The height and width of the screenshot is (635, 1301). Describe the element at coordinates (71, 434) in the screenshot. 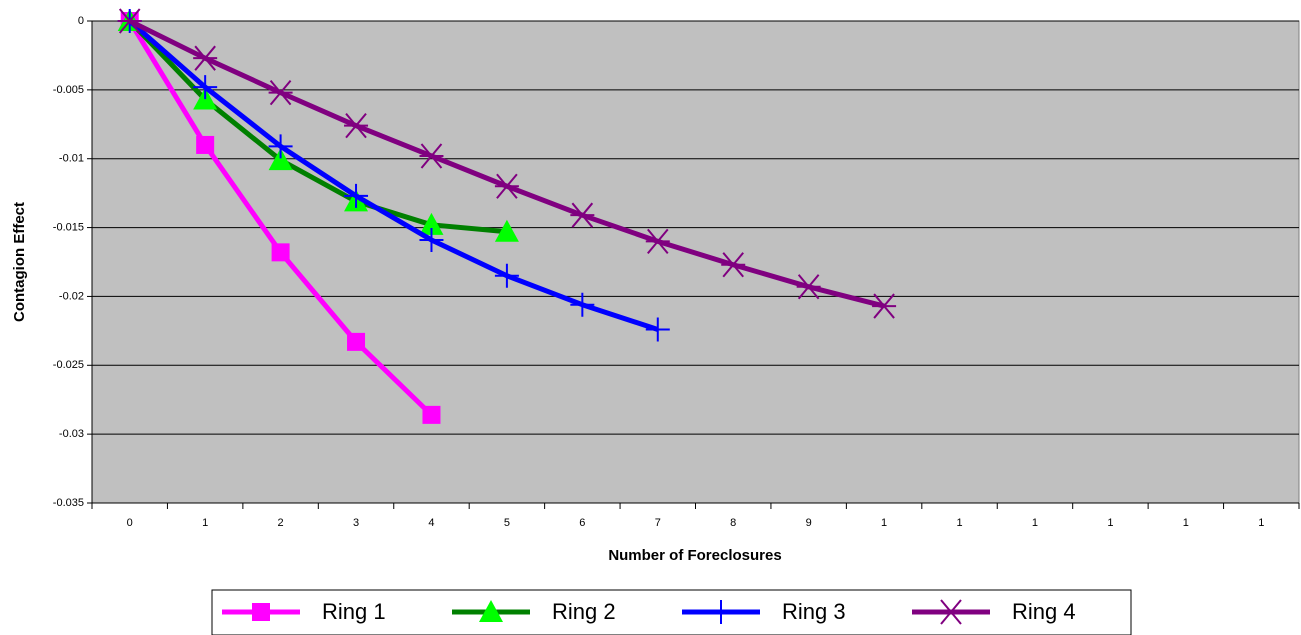

I see `y-tick-label: -0.03` at that location.